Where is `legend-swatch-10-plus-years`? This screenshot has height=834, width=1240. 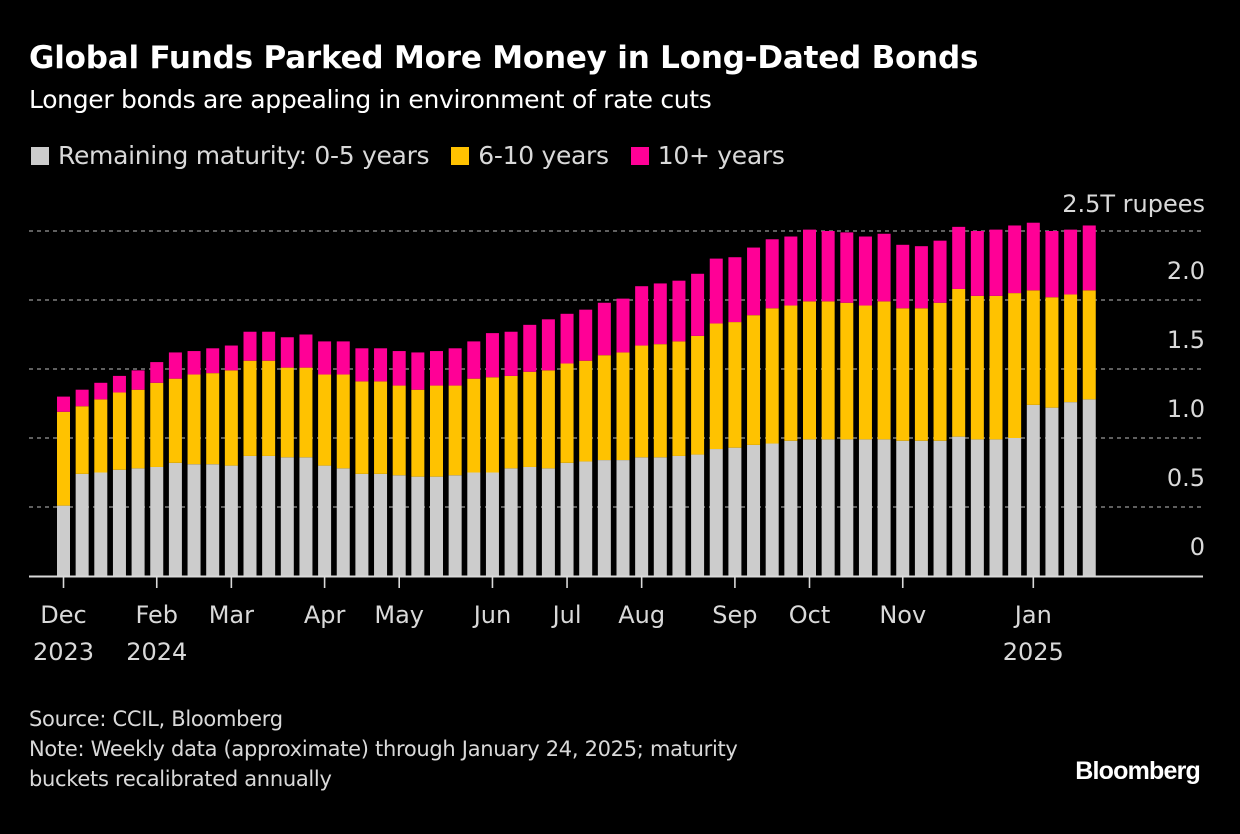
legend-swatch-10-plus-years is located at coordinates (639, 155).